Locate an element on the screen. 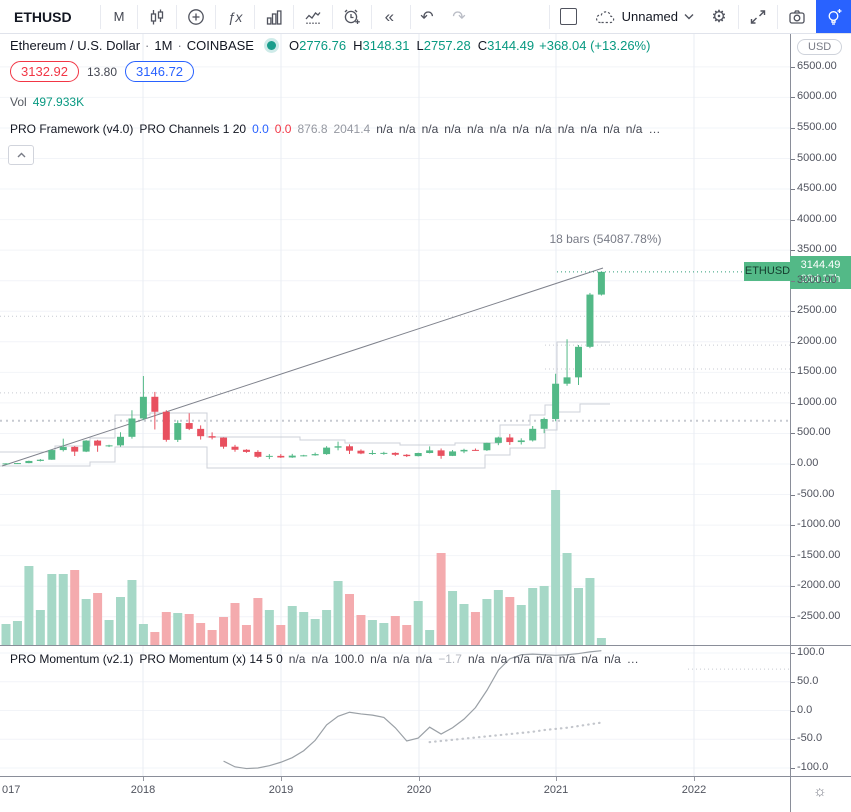 This screenshot has height=812, width=851. time-axis-label: 2019 is located at coordinates (281, 790).